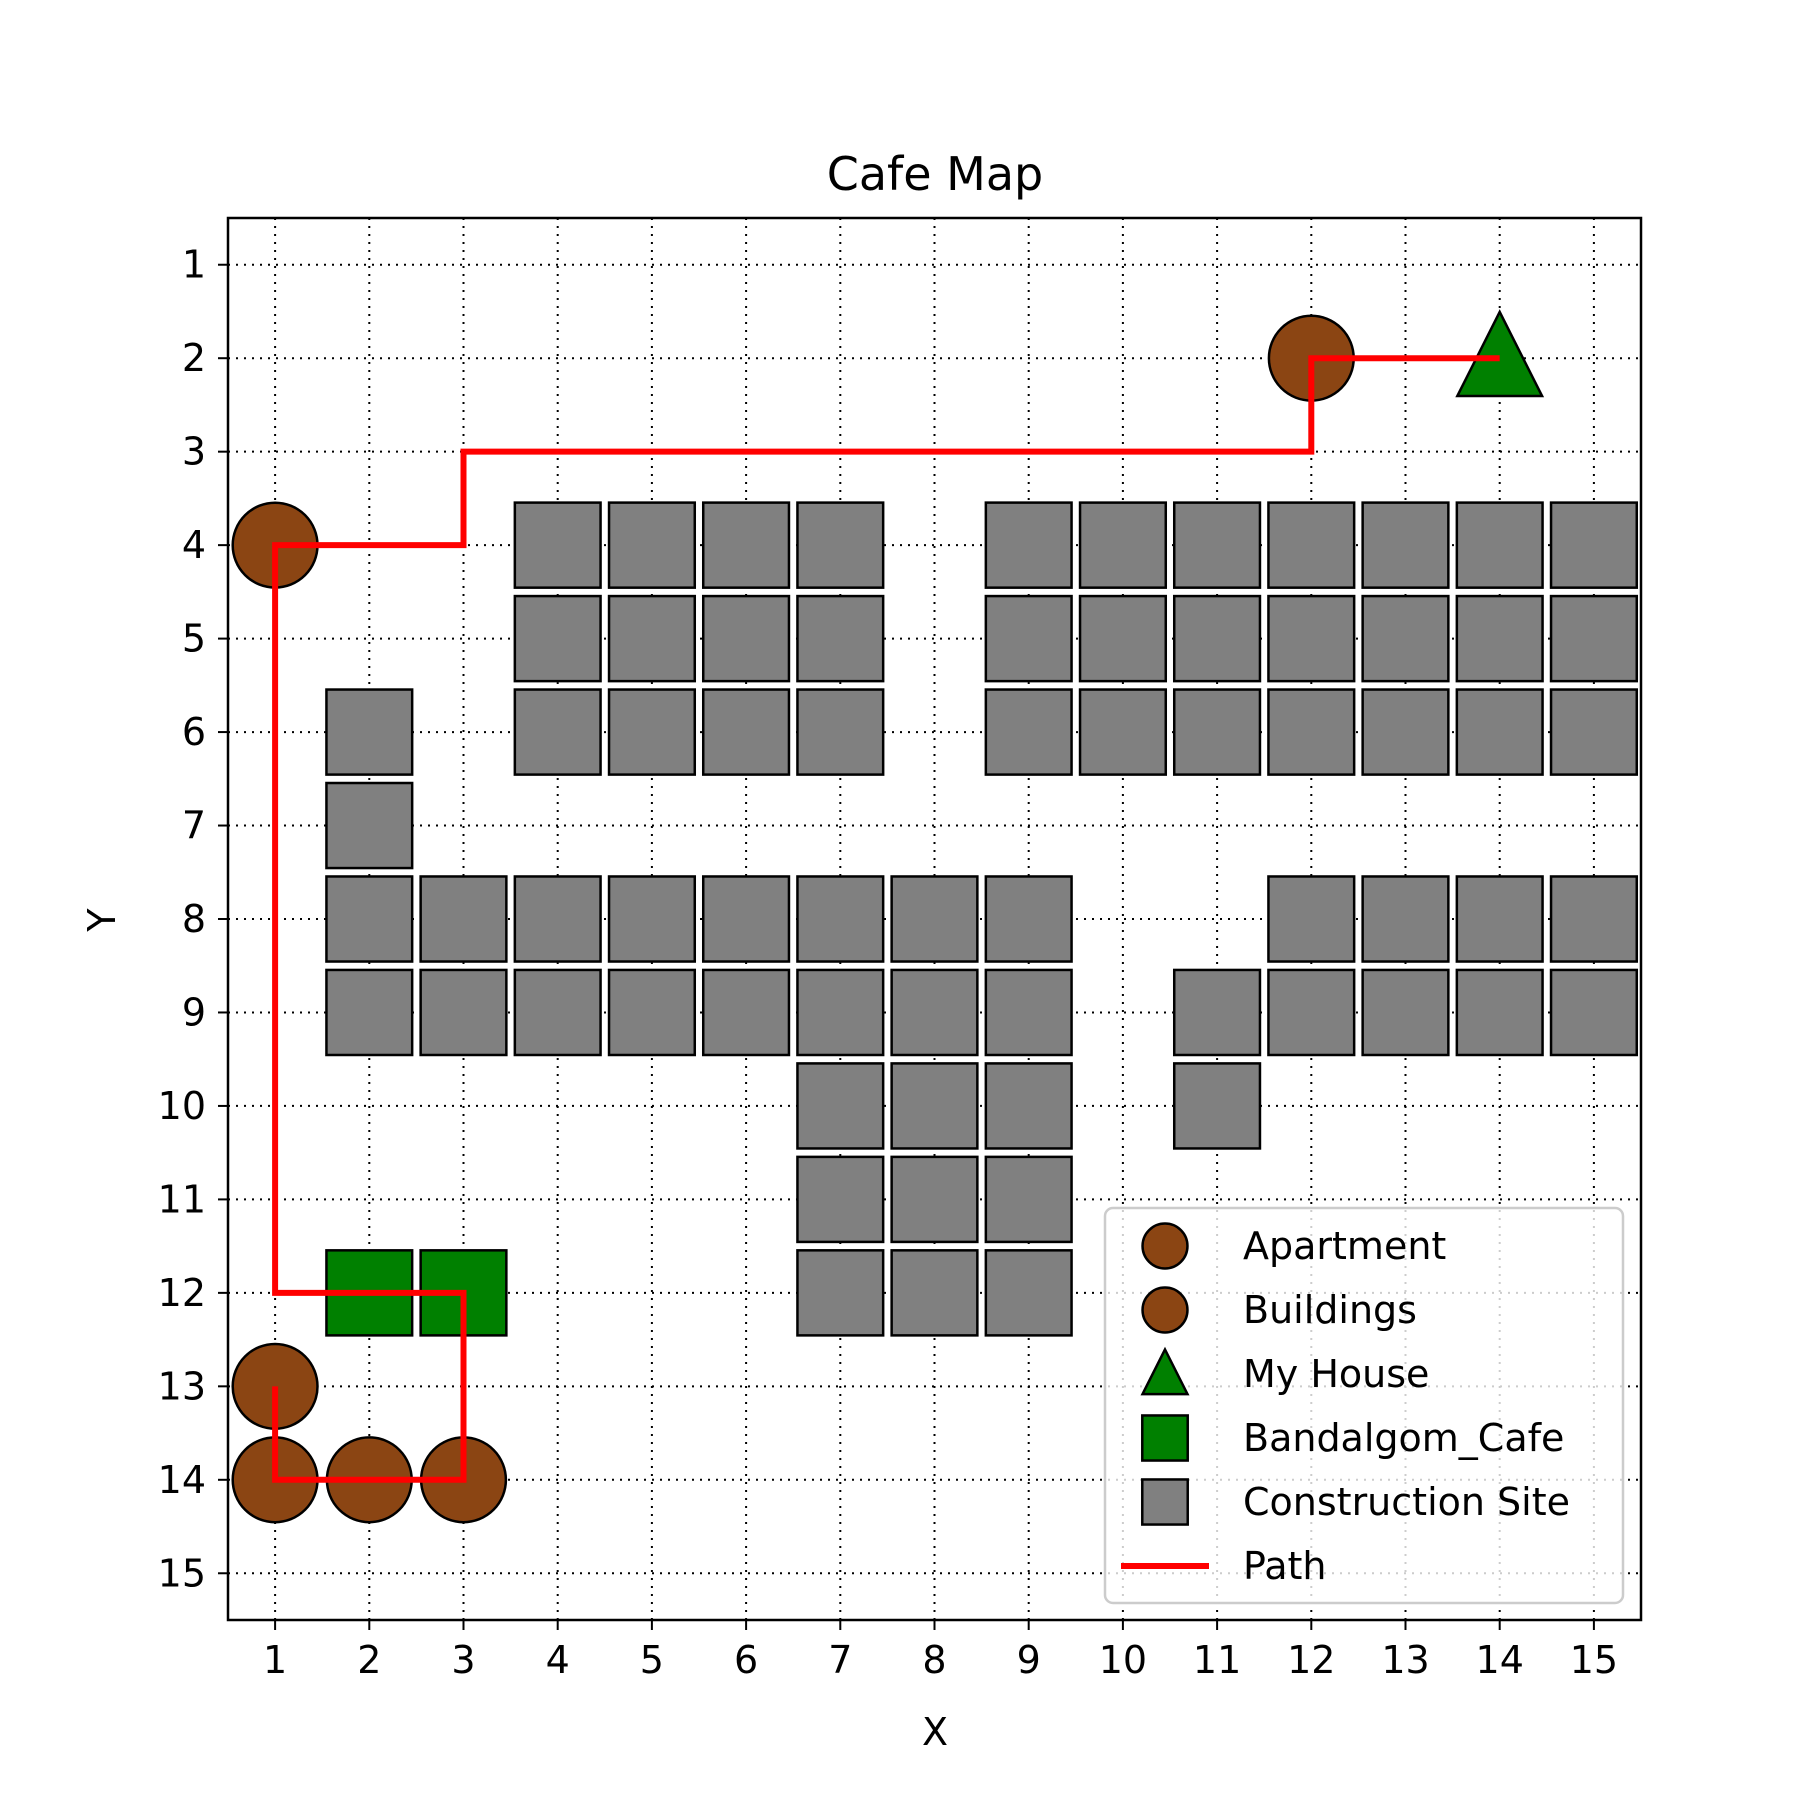  I want to click on legend-swatch-buildings, so click(1165, 1310).